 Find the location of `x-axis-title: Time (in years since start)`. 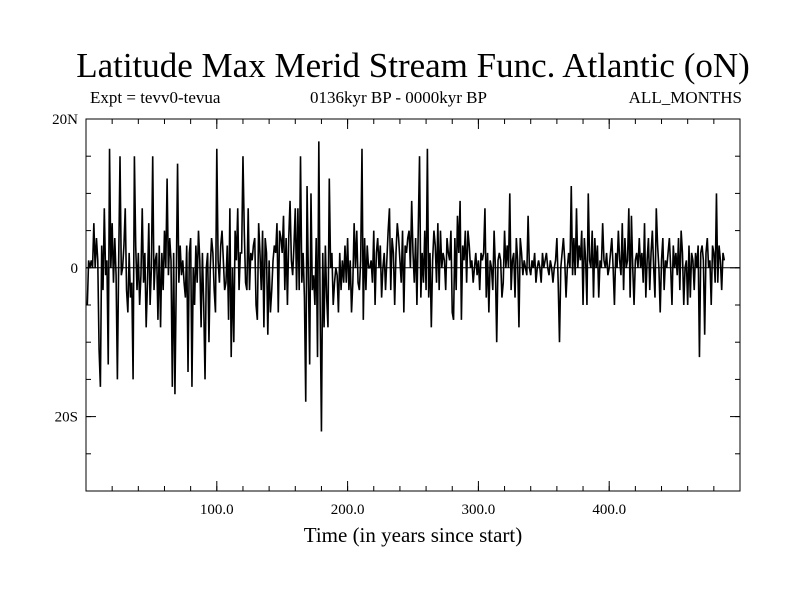

x-axis-title: Time (in years since start) is located at coordinates (413, 535).